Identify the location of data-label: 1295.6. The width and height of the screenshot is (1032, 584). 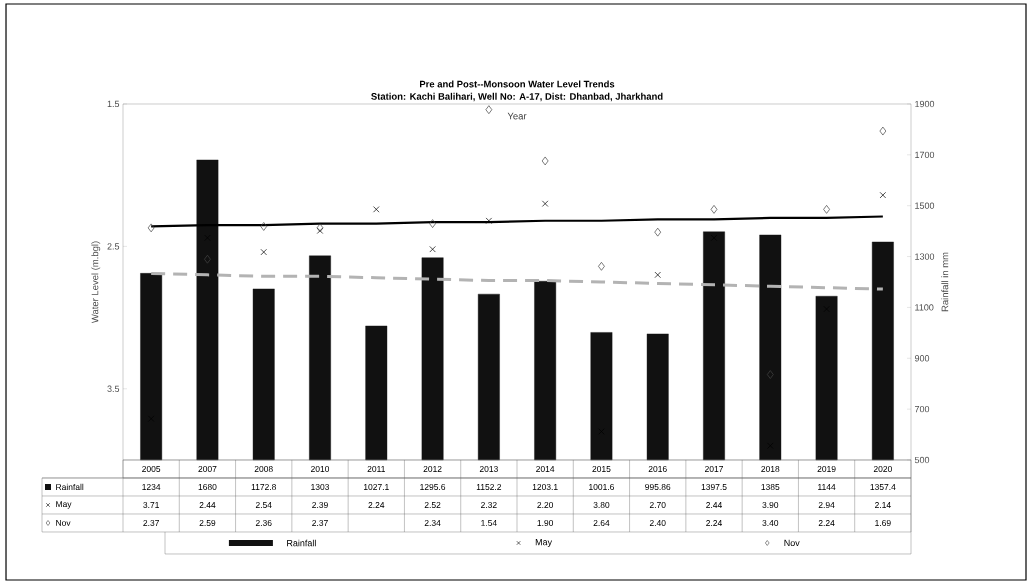
(433, 486).